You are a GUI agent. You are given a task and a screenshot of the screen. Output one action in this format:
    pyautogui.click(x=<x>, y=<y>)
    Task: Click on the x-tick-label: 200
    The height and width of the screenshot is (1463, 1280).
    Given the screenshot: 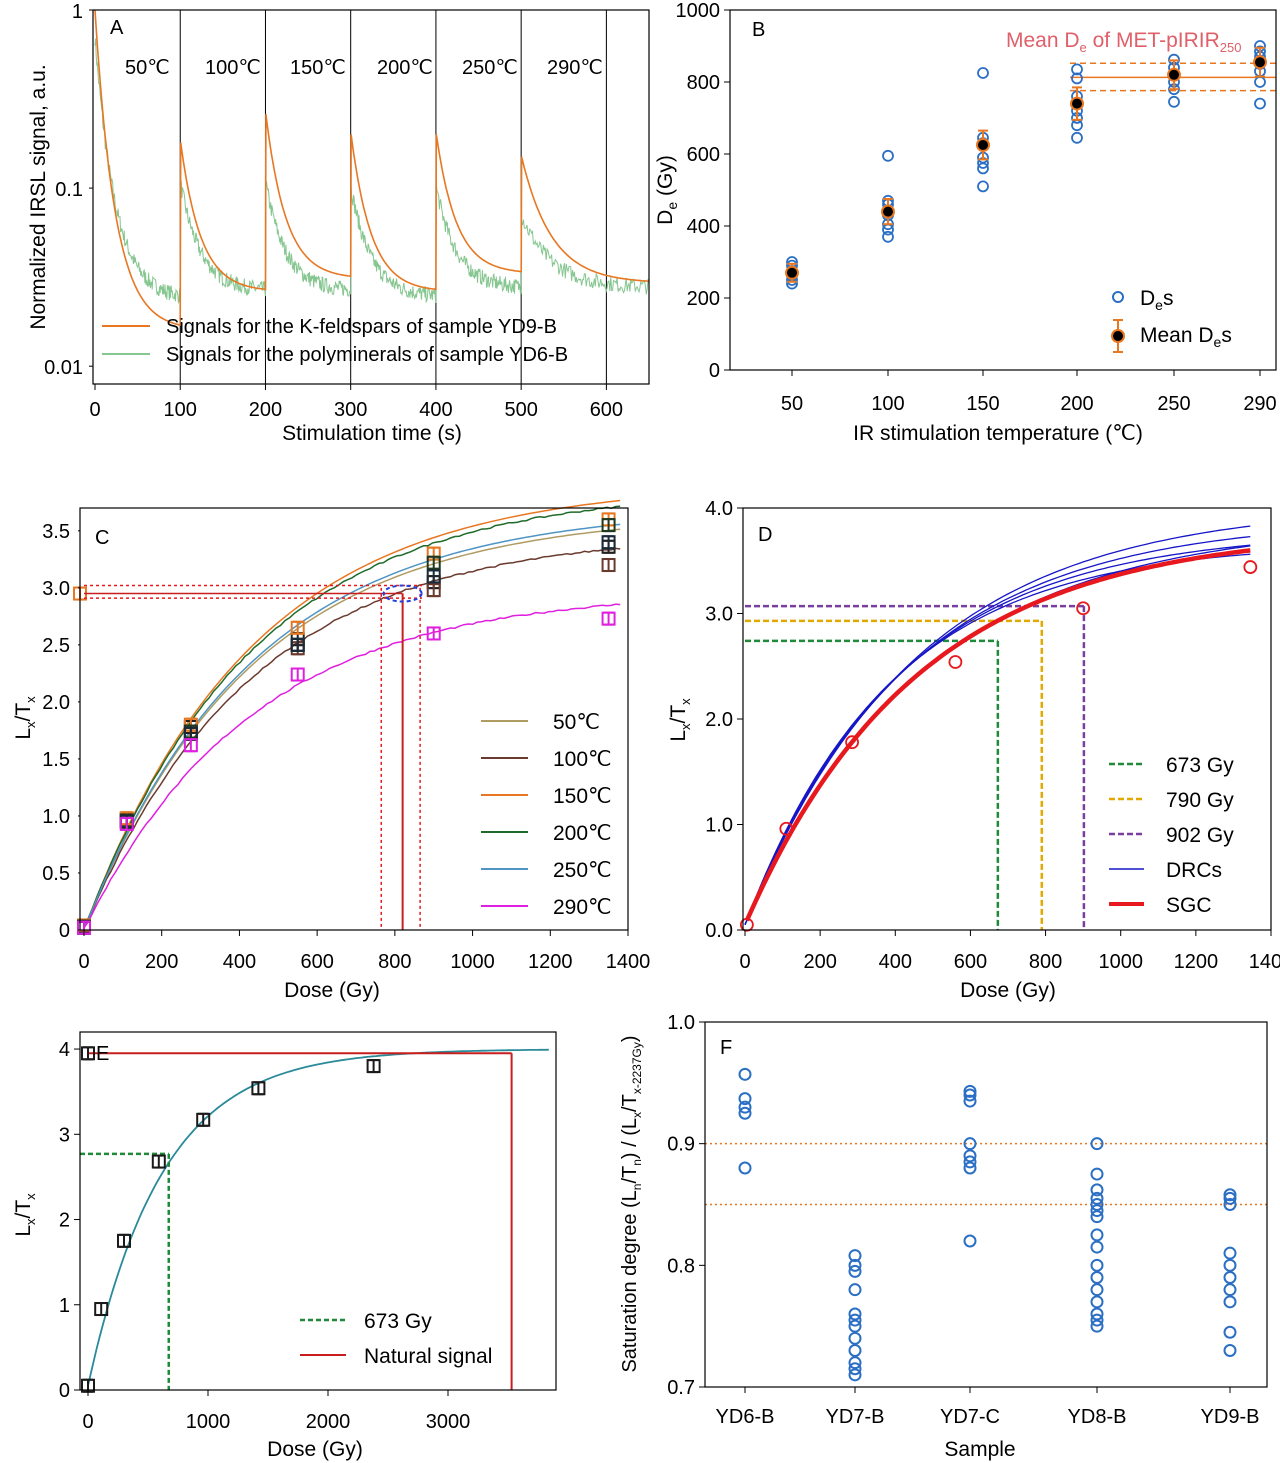 What is the action you would take?
    pyautogui.click(x=161, y=962)
    